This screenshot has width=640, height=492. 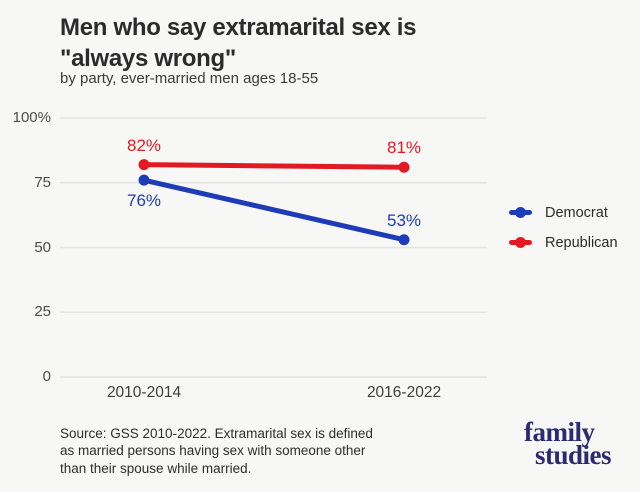 What do you see at coordinates (144, 201) in the screenshot?
I see `democrat-value-label: 76%` at bounding box center [144, 201].